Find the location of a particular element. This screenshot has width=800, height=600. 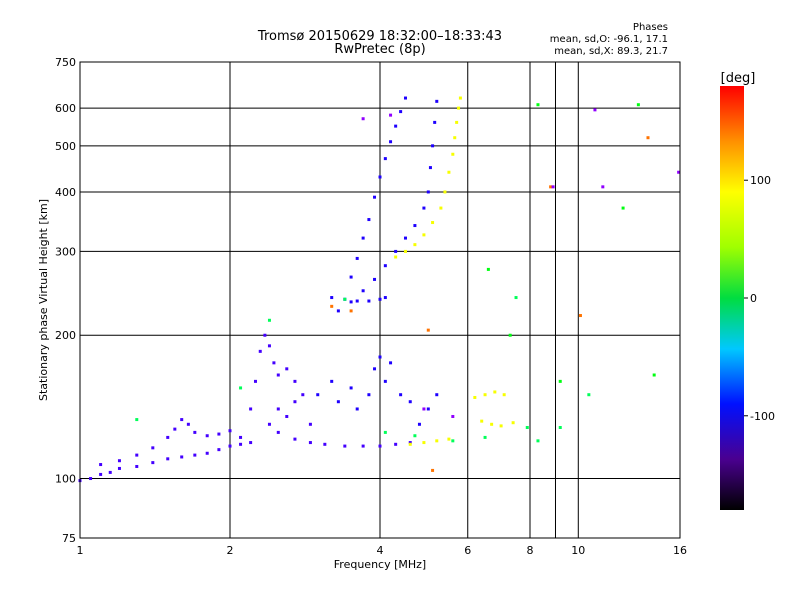

x-tick-label: 16 is located at coordinates (680, 550).